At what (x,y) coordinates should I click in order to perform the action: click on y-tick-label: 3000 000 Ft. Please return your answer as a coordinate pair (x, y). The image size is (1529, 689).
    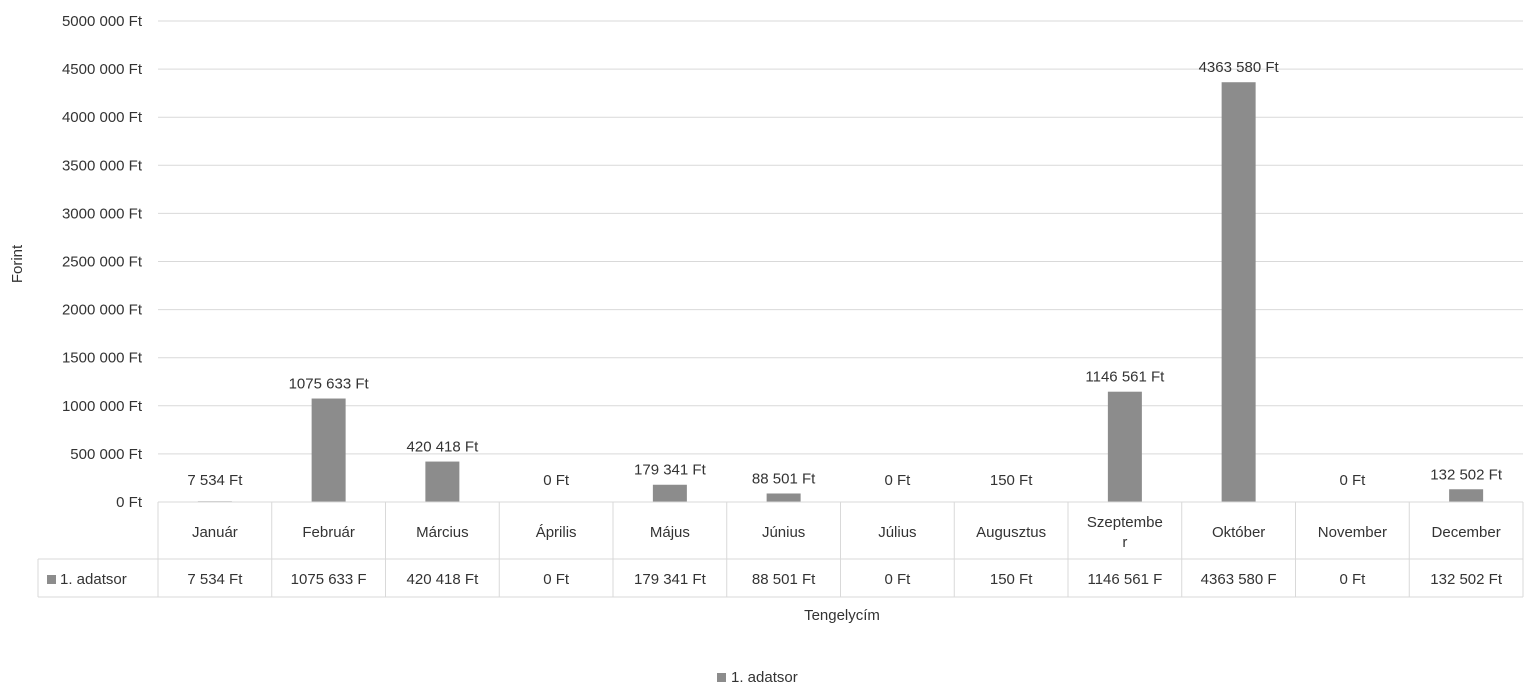
    Looking at the image, I should click on (102, 213).